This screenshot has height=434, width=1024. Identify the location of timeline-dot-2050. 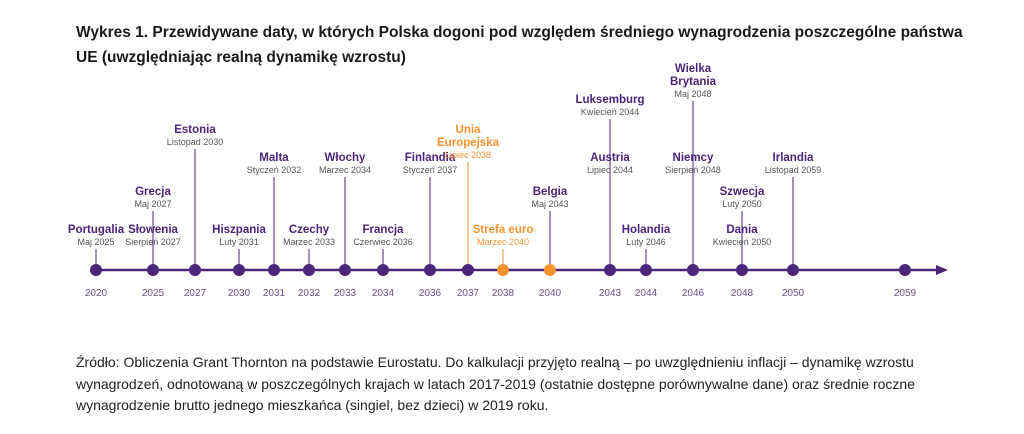
(793, 270).